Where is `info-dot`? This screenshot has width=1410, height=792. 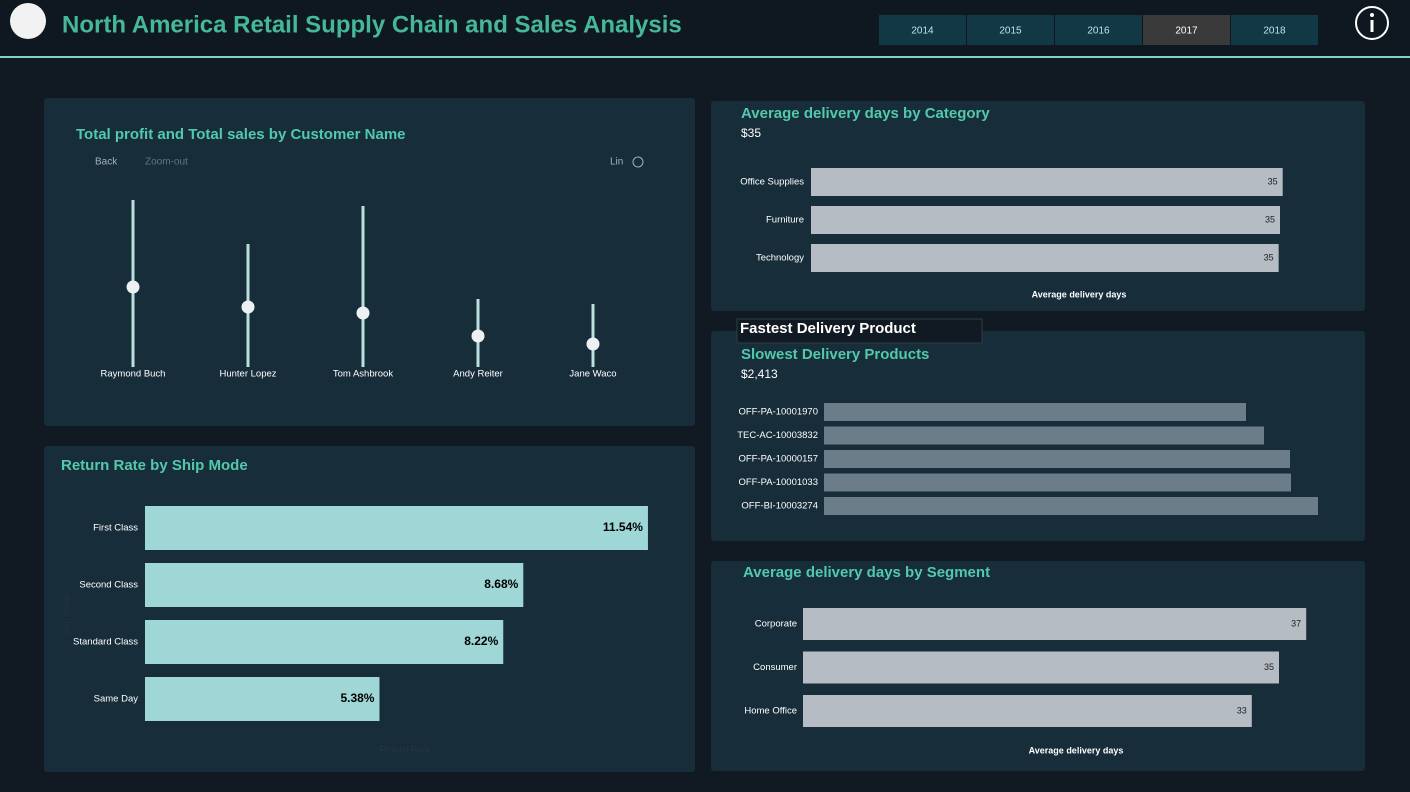
info-dot is located at coordinates (1372, 15).